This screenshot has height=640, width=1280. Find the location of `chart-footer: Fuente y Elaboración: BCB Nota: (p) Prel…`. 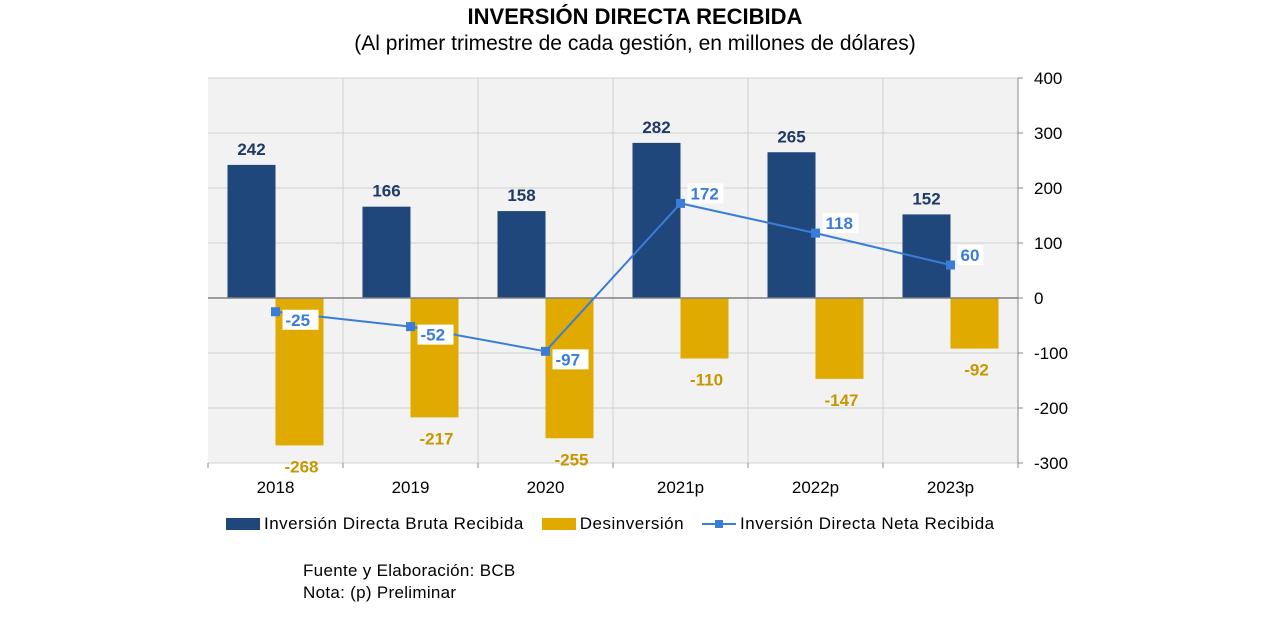

chart-footer: Fuente y Elaboración: BCB Nota: (p) Prel… is located at coordinates (409, 582).